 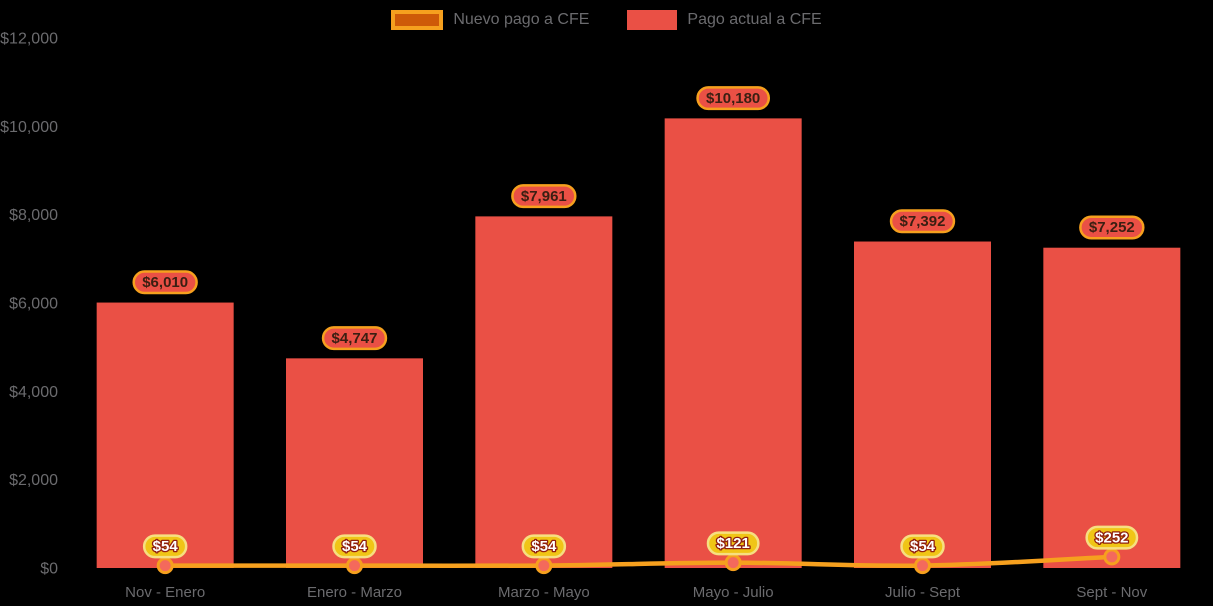 I want to click on bar-value-label-text: $7,252, so click(x=1112, y=227).